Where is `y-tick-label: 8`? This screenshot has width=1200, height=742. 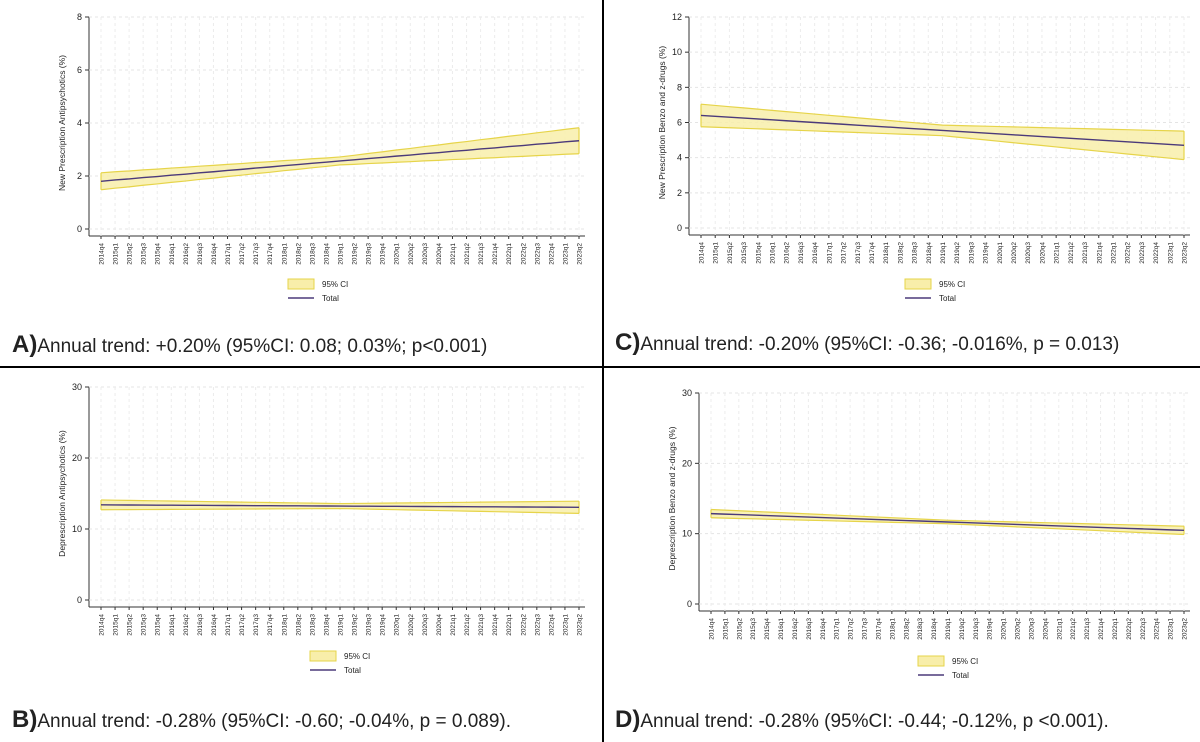 y-tick-label: 8 is located at coordinates (679, 87).